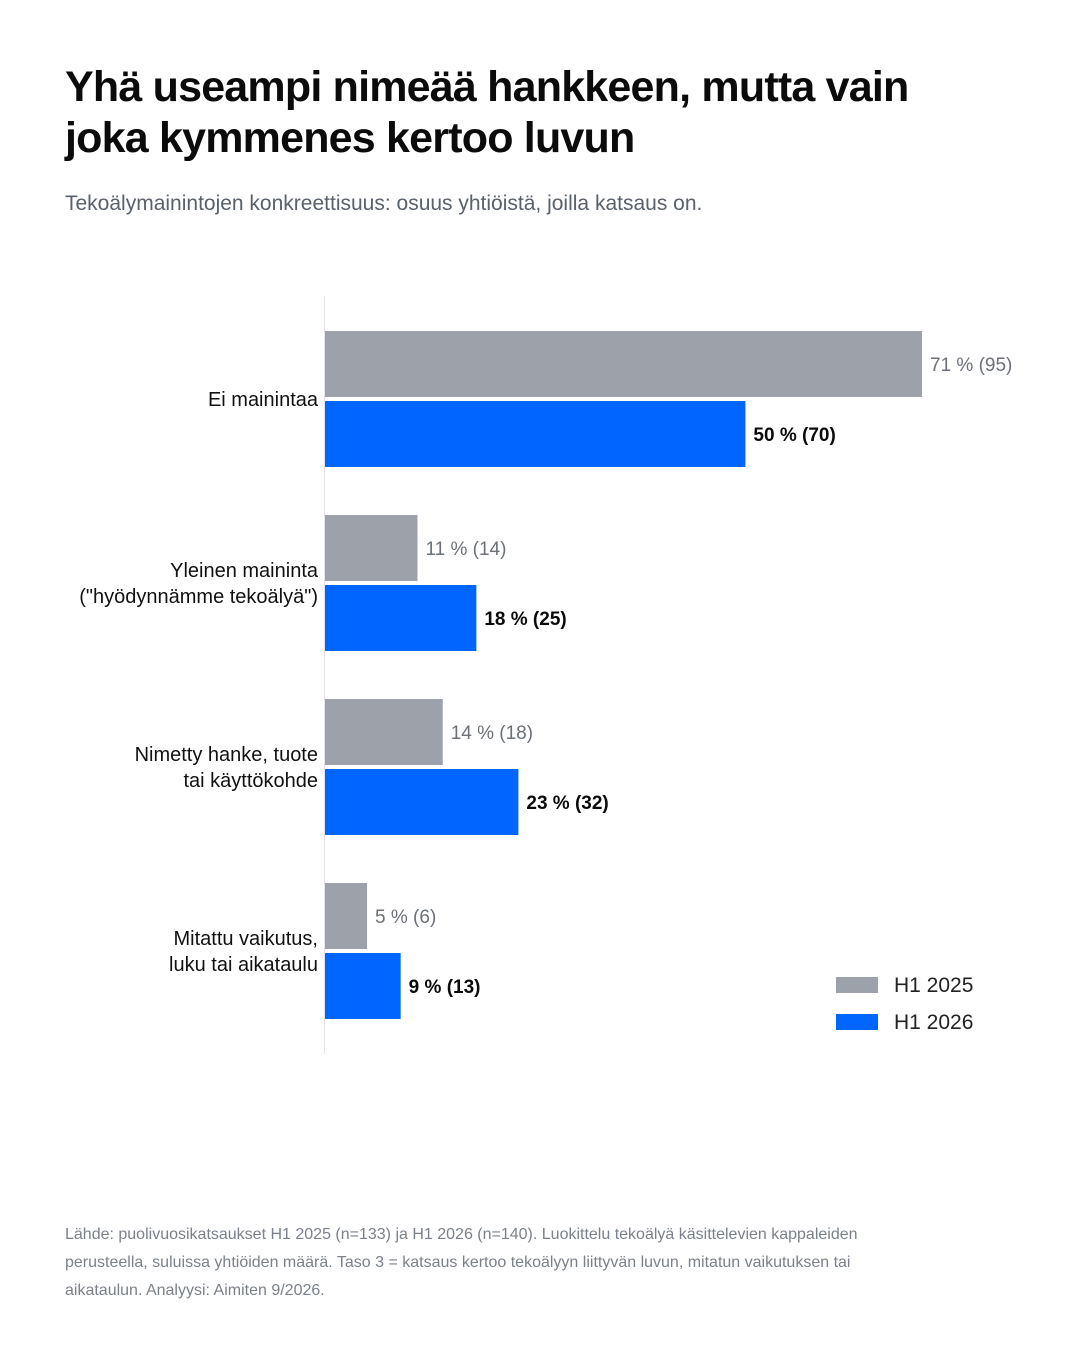 This screenshot has height=1350, width=1080. I want to click on category-label: Nimetty hanke, tuote, so click(226, 755).